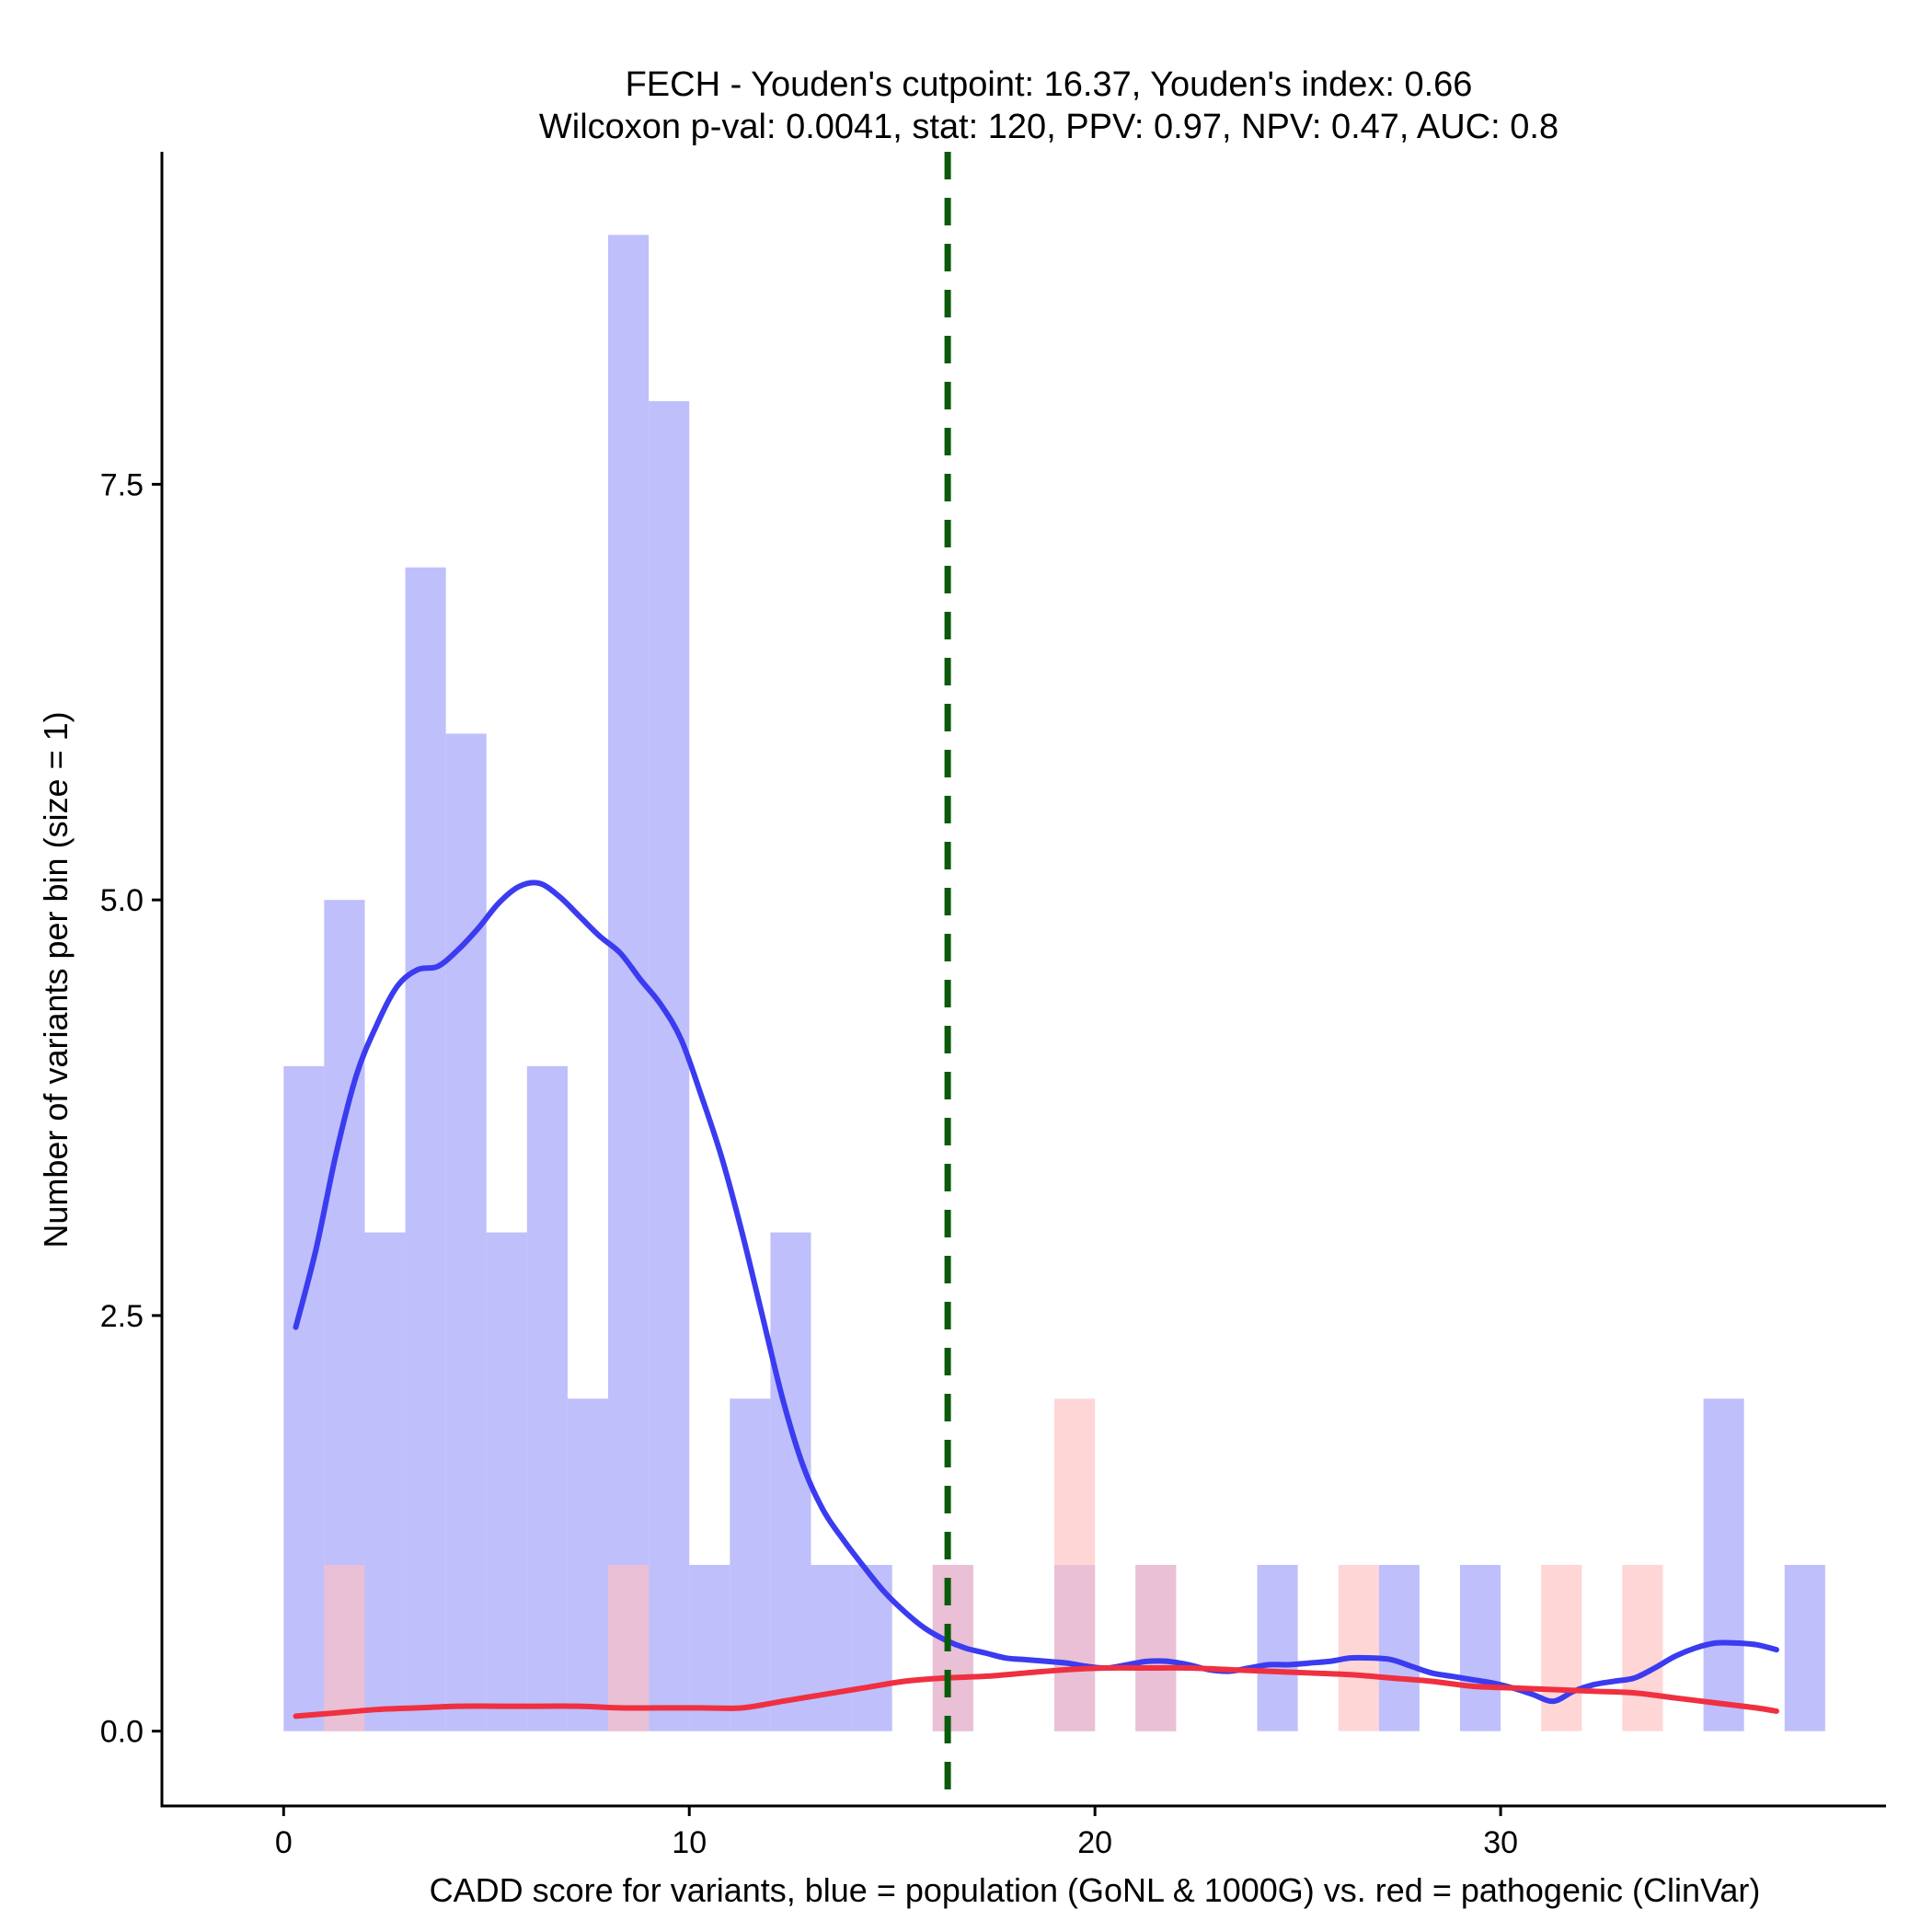 The width and height of the screenshot is (1932, 1932). I want to click on y-tick-label: 5.0, so click(122, 900).